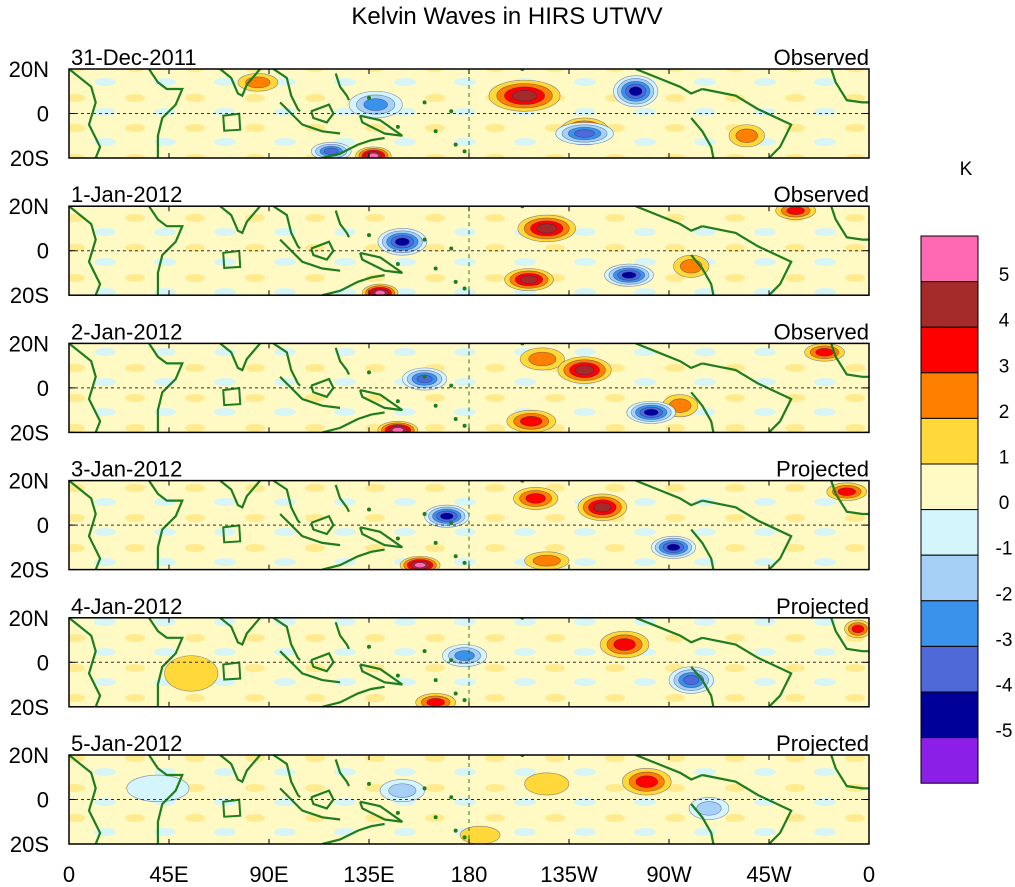  Describe the element at coordinates (126, 194) in the screenshot. I see `panel-date: 1-Jan-2012` at that location.